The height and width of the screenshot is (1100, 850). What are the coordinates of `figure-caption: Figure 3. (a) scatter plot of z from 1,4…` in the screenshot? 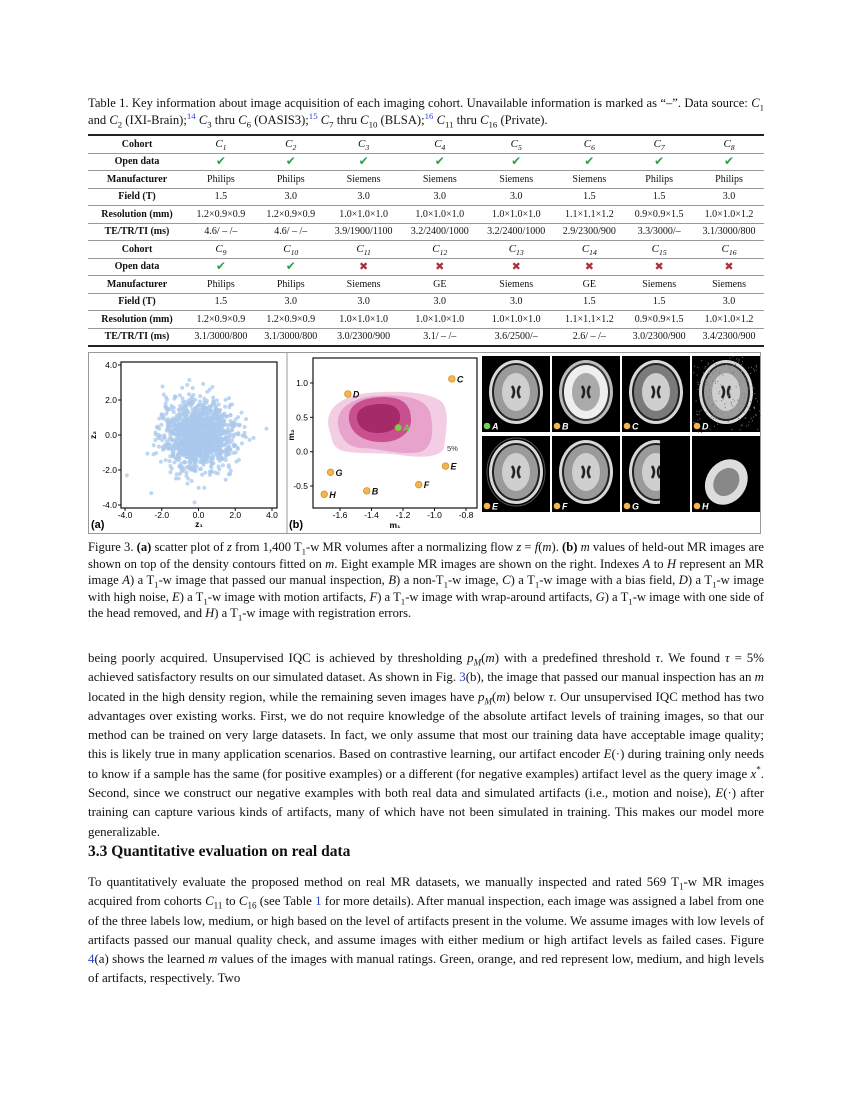 It's located at (426, 580).